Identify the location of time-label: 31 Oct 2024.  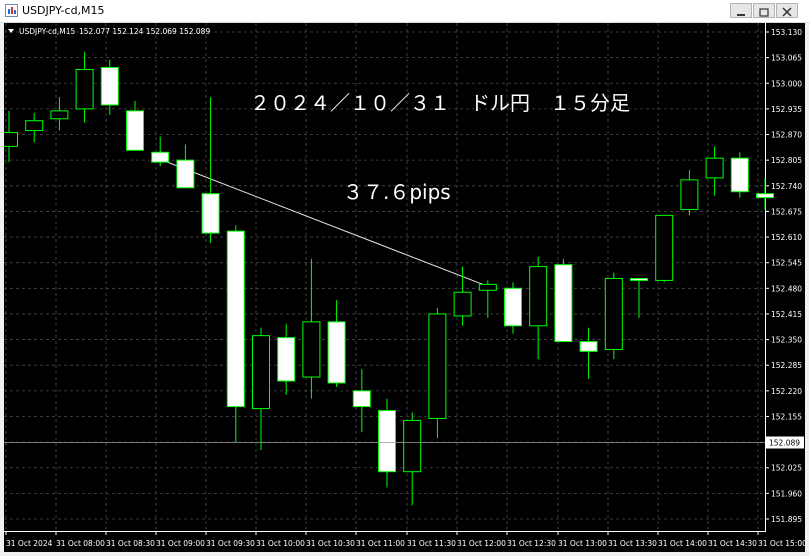
(29, 543).